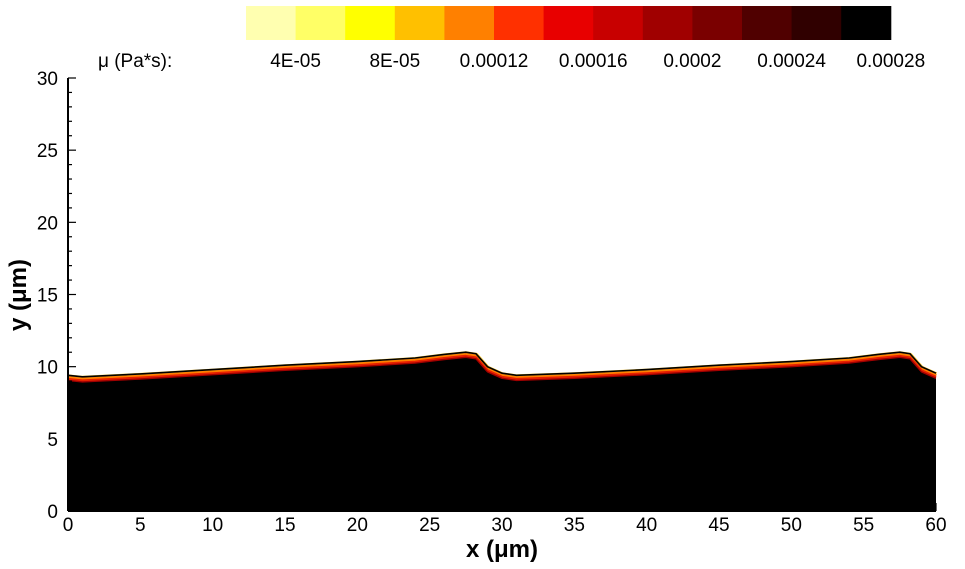 The image size is (965, 569). What do you see at coordinates (47, 296) in the screenshot?
I see `y-tick-label: 15` at bounding box center [47, 296].